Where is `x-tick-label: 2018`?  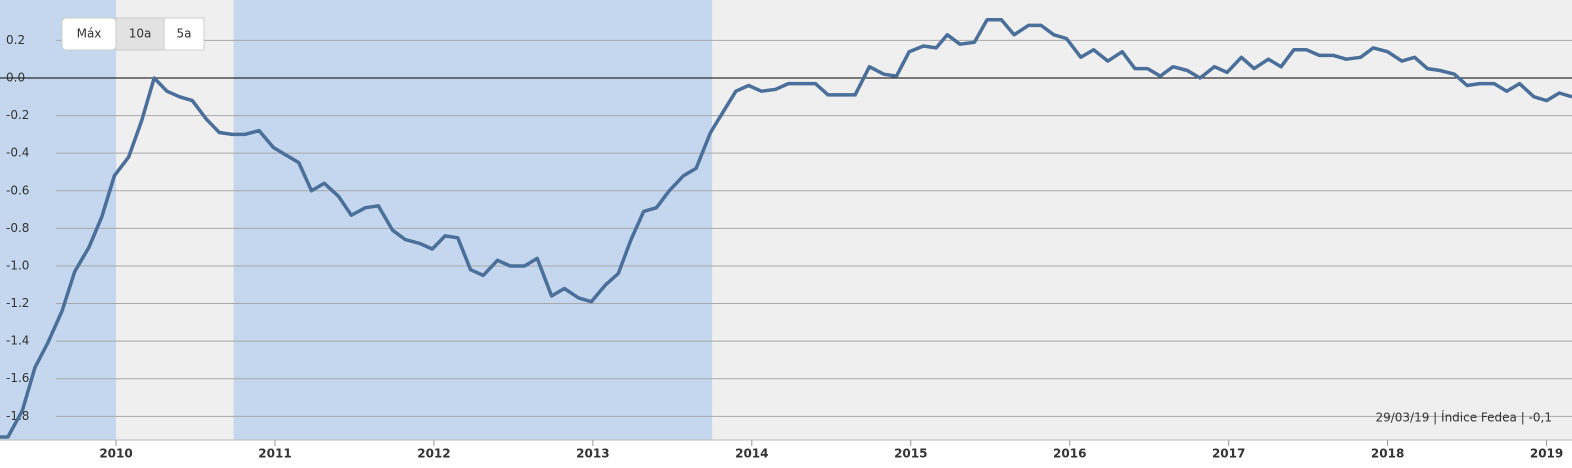 x-tick-label: 2018 is located at coordinates (1387, 454).